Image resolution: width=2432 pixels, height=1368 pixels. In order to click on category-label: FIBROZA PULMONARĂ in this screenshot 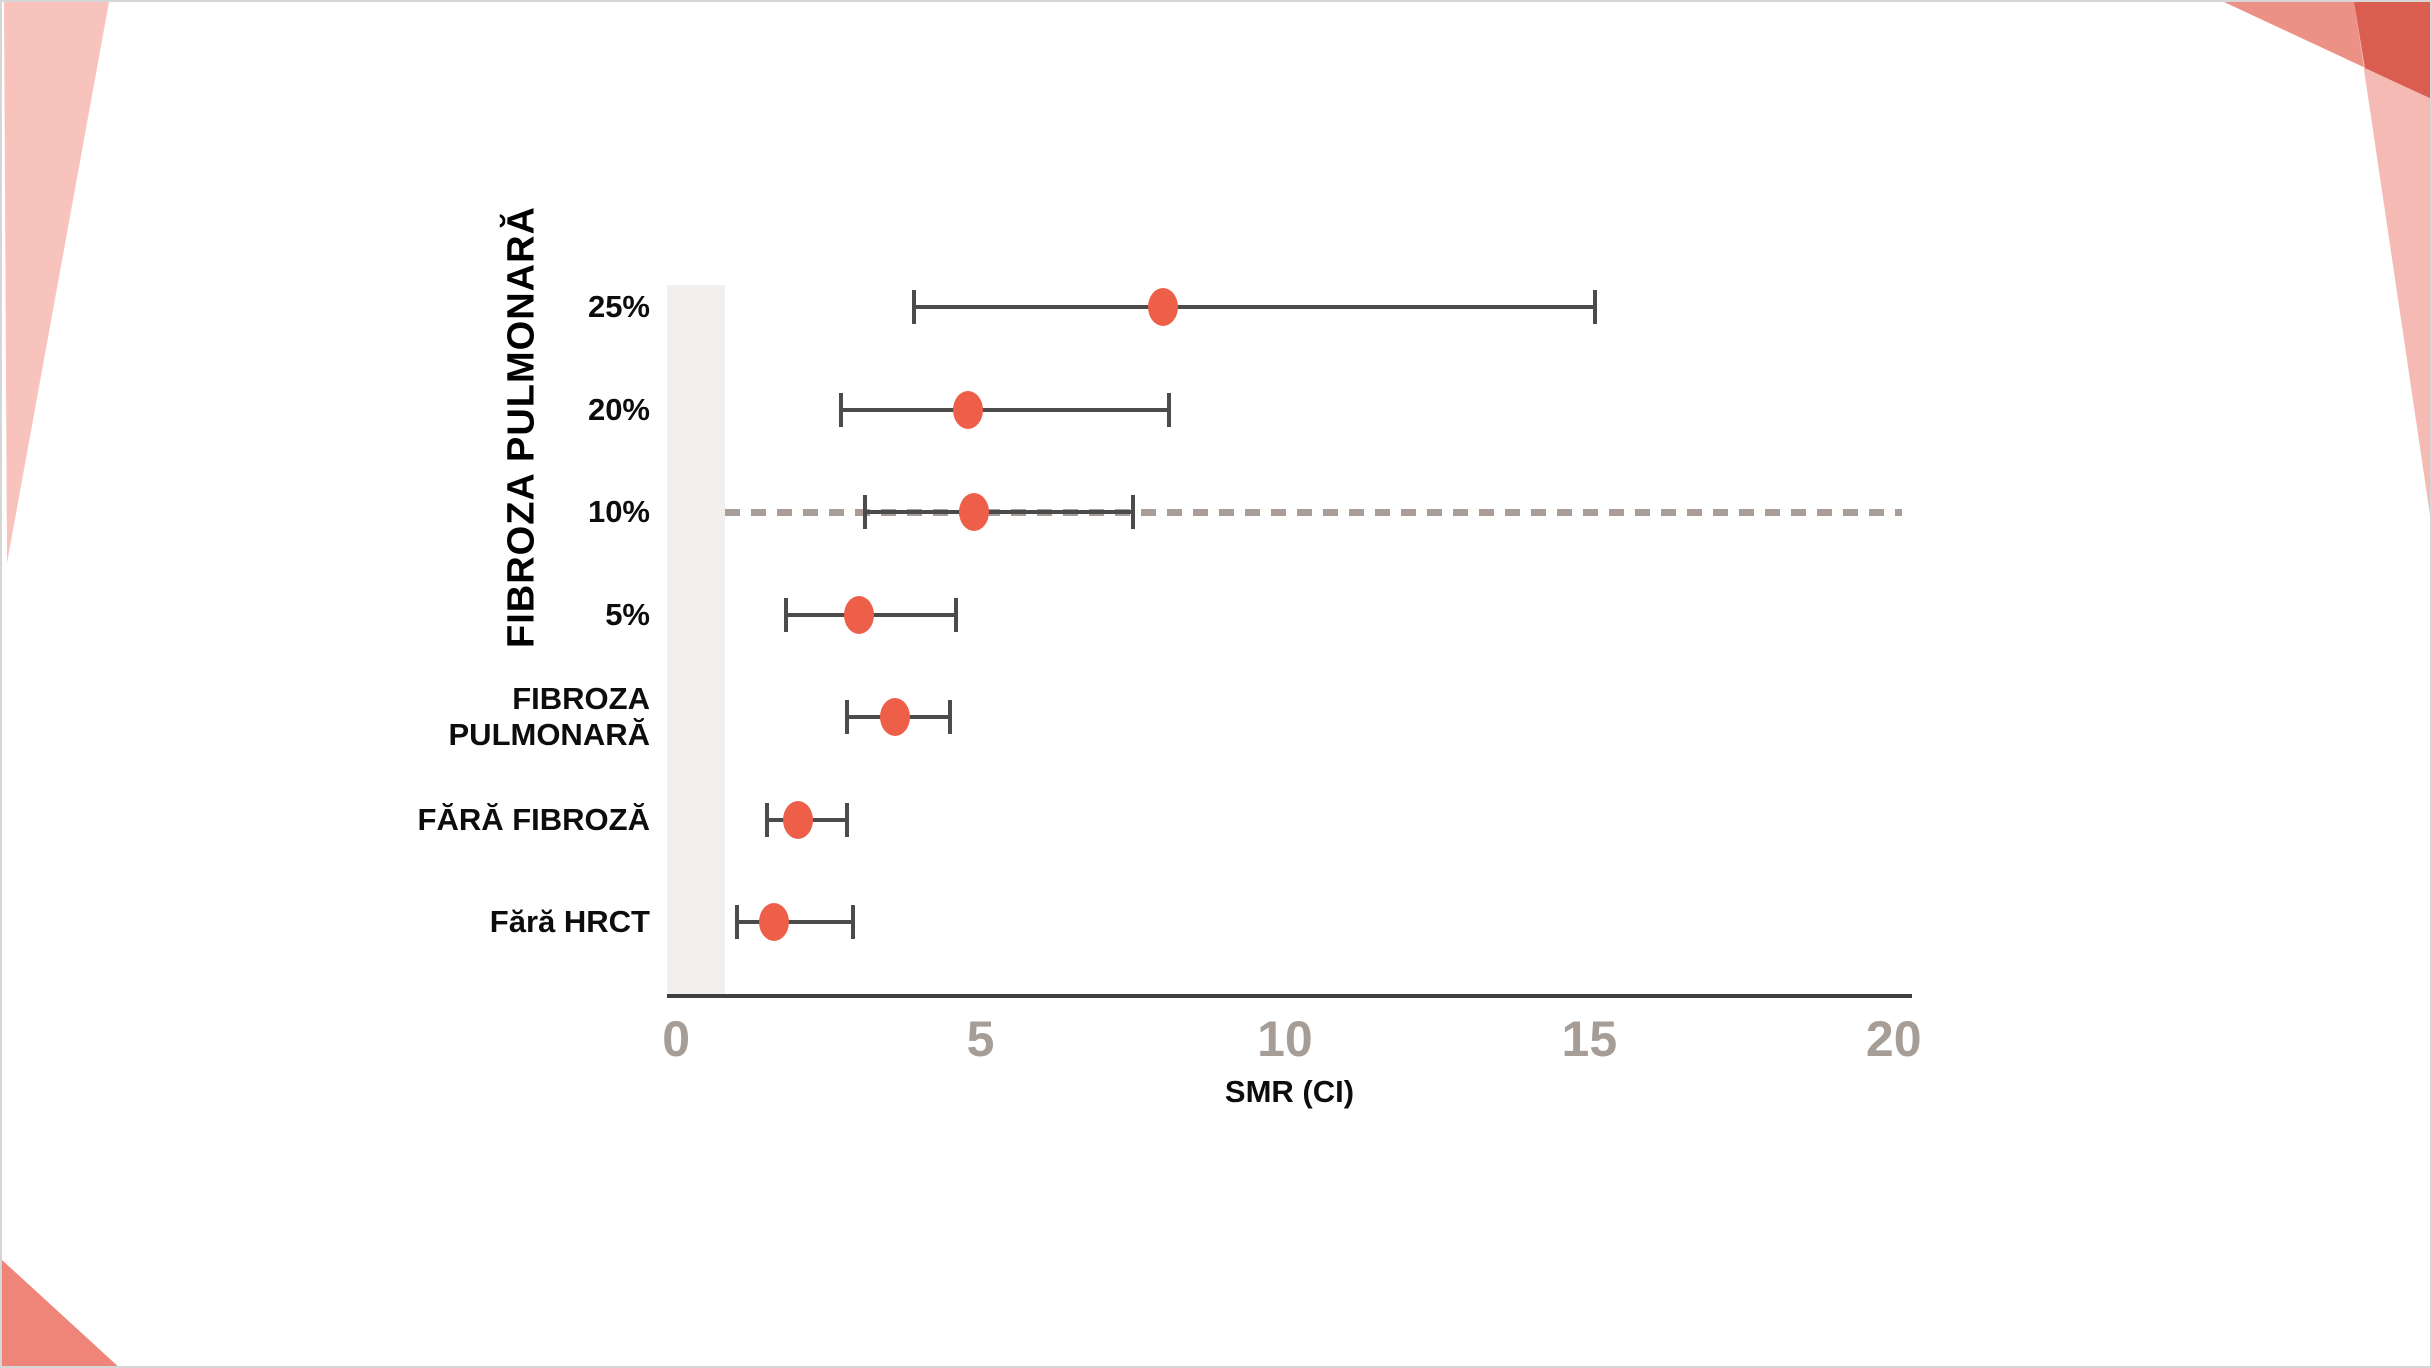, I will do `click(549, 716)`.